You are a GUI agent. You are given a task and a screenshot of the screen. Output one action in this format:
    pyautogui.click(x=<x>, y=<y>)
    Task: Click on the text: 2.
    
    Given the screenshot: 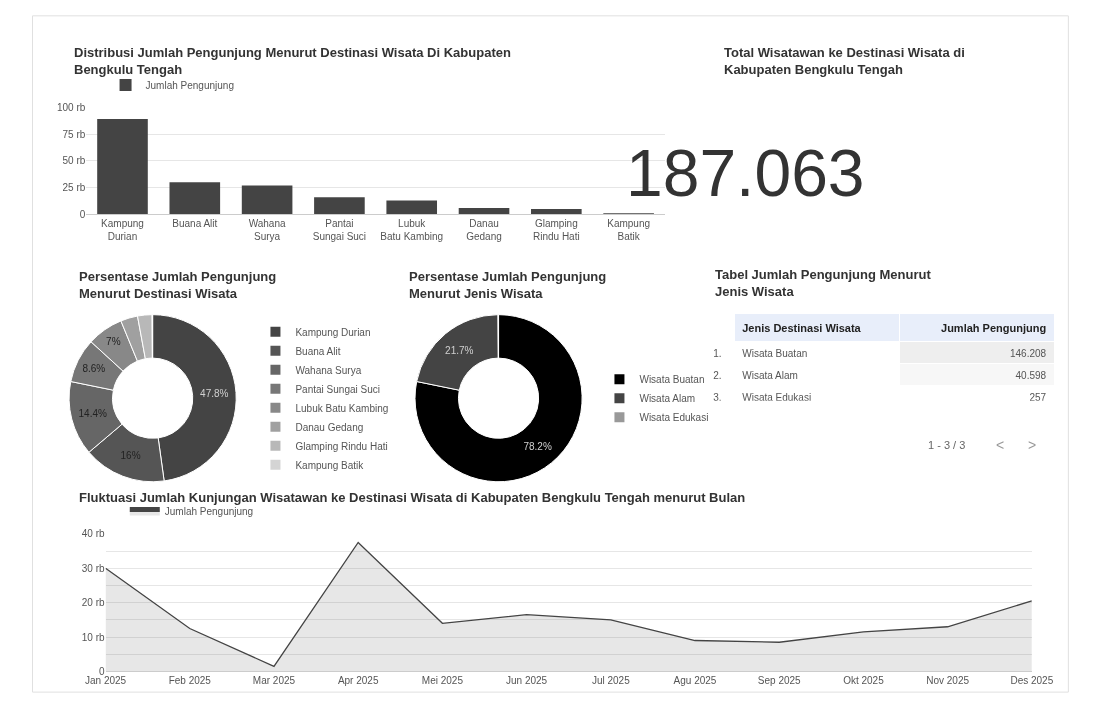 What is the action you would take?
    pyautogui.click(x=717, y=376)
    